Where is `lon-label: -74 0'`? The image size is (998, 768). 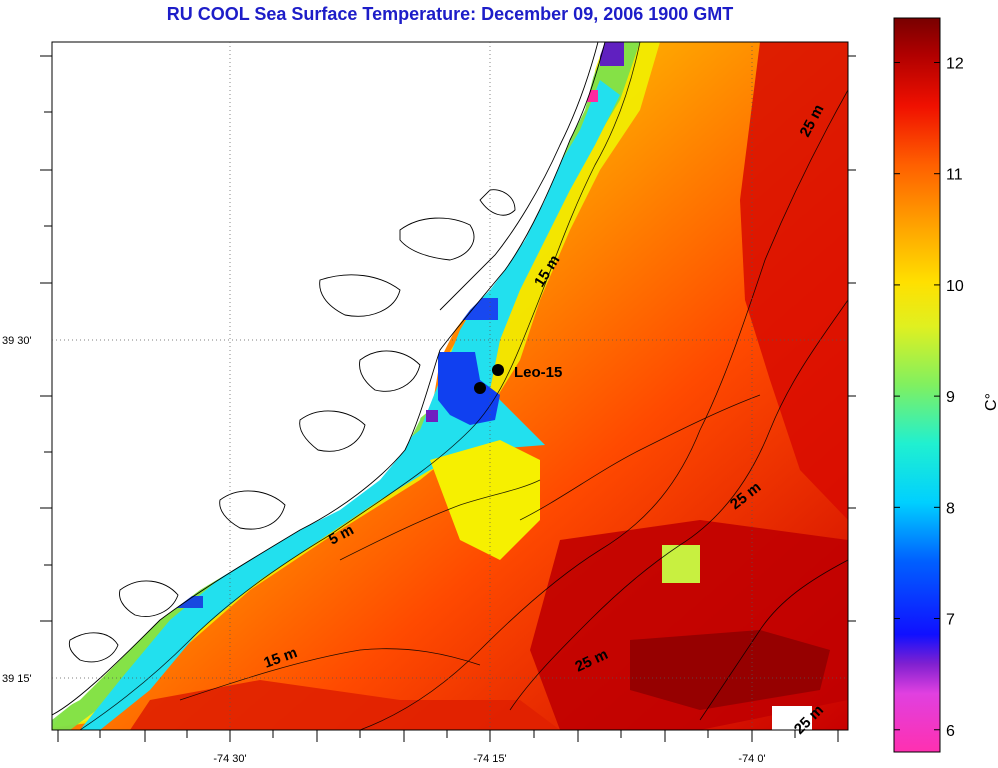 lon-label: -74 0' is located at coordinates (751, 759).